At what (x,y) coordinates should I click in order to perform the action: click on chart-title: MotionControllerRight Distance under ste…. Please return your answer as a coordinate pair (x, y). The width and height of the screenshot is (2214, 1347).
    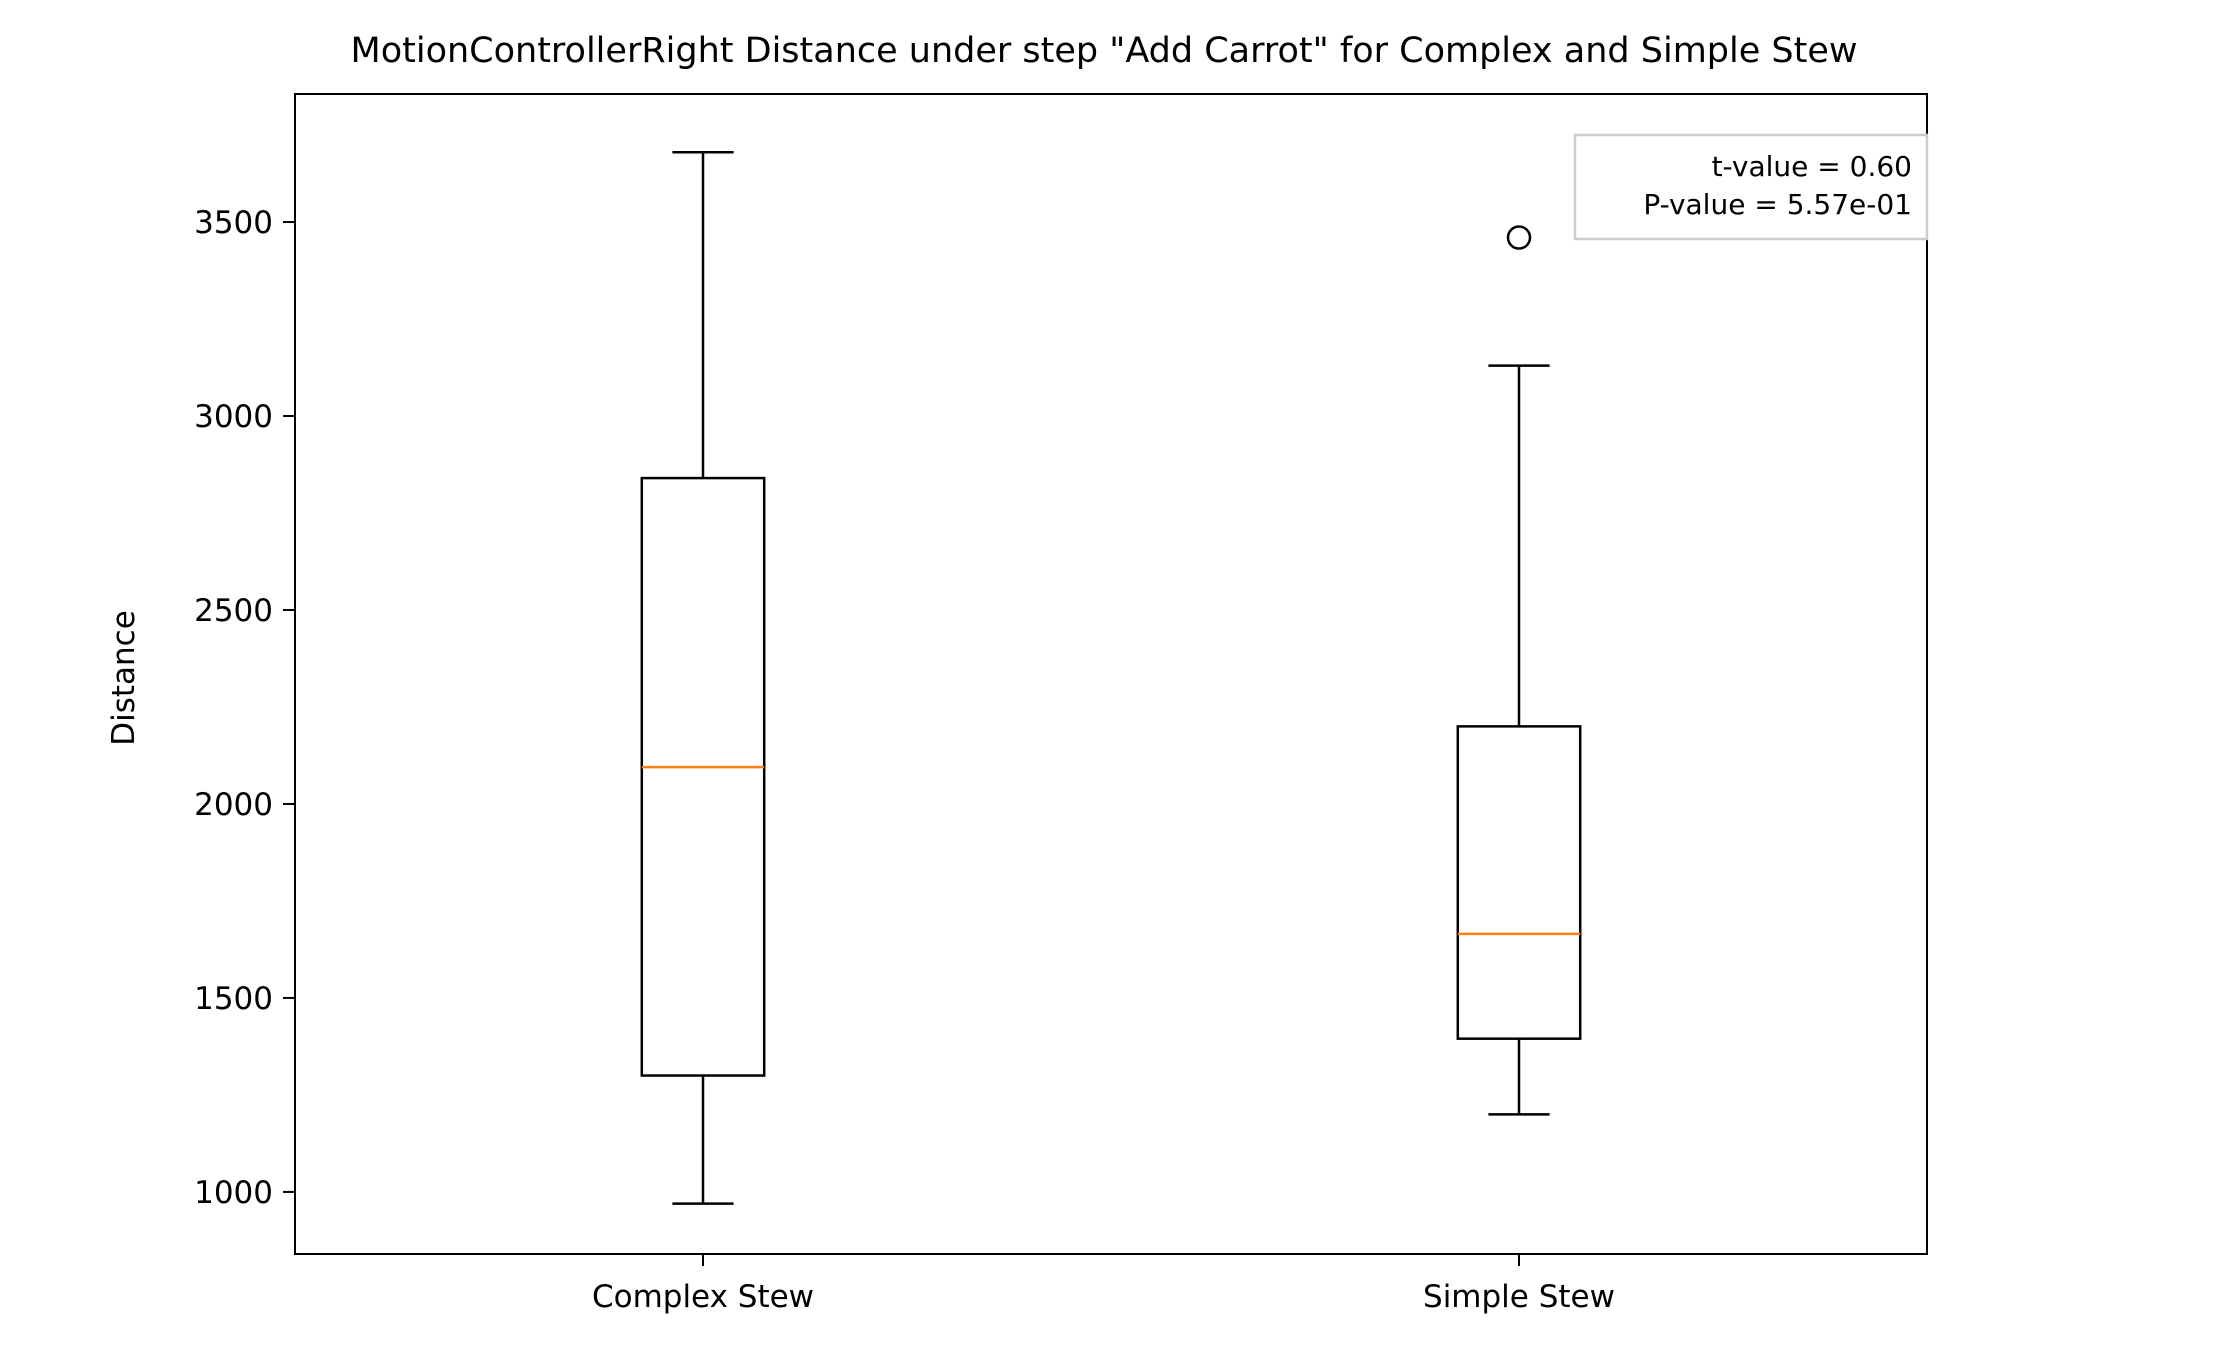
    Looking at the image, I should click on (1104, 51).